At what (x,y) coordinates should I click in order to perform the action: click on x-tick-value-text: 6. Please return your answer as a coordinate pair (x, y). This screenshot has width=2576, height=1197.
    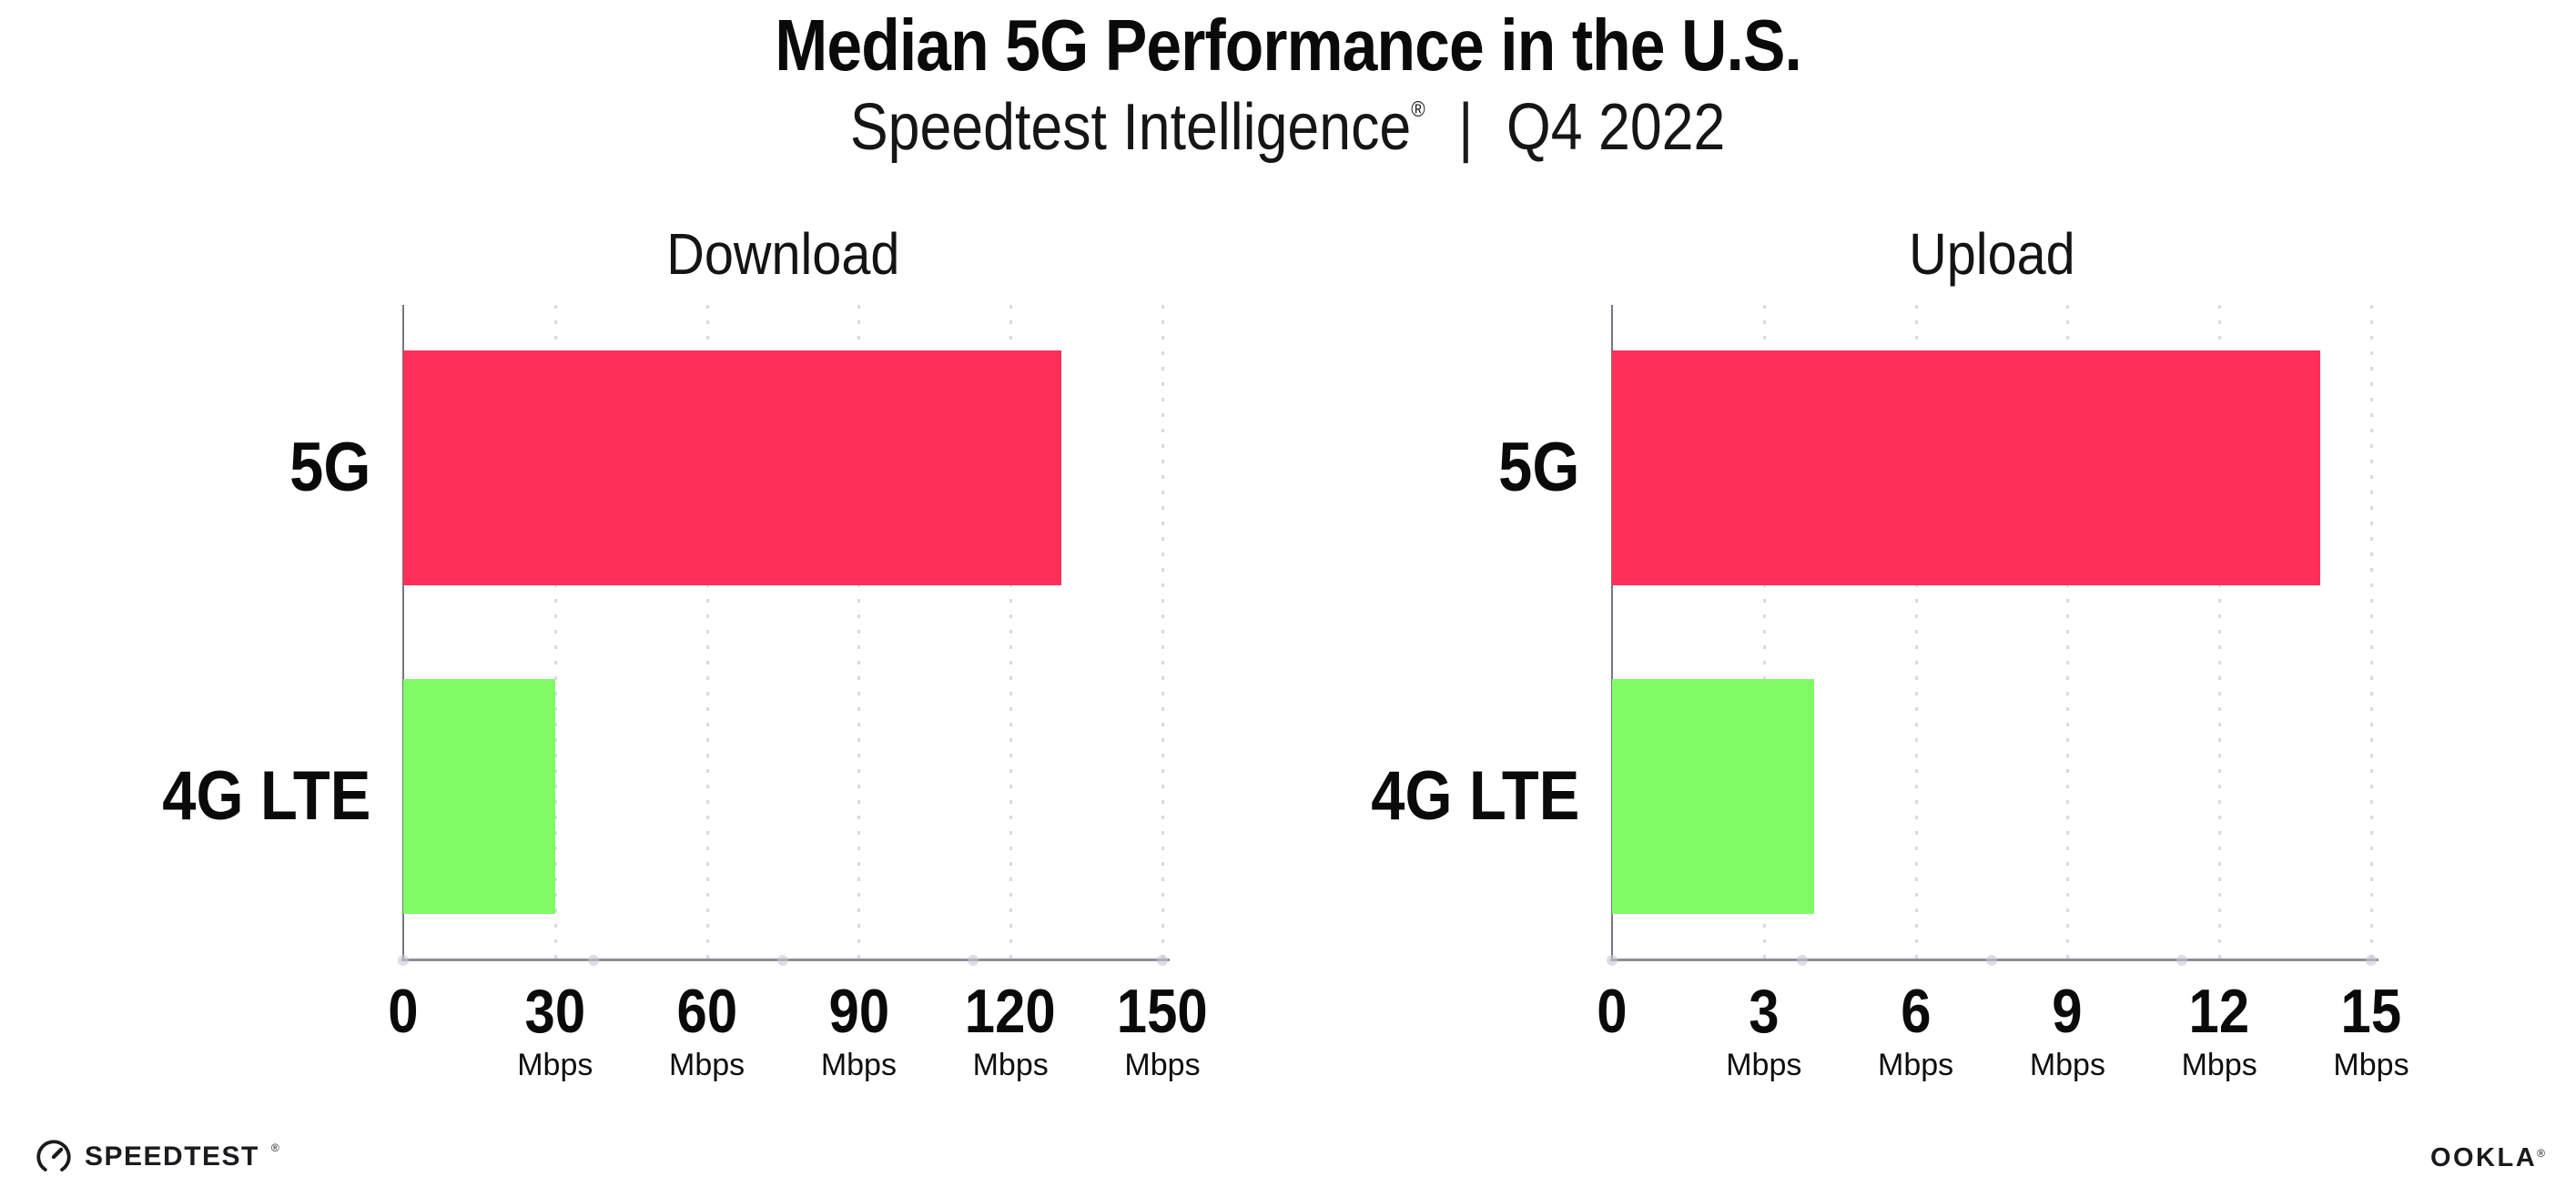
    Looking at the image, I should click on (1916, 1011).